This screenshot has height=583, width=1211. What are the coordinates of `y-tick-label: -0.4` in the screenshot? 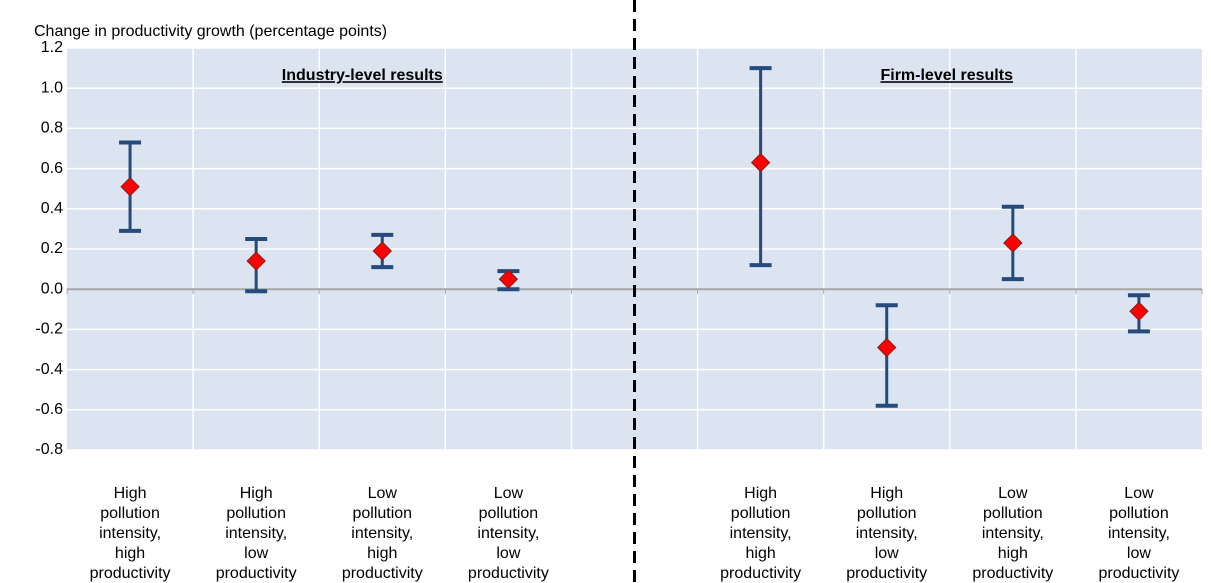 It's located at (49, 369).